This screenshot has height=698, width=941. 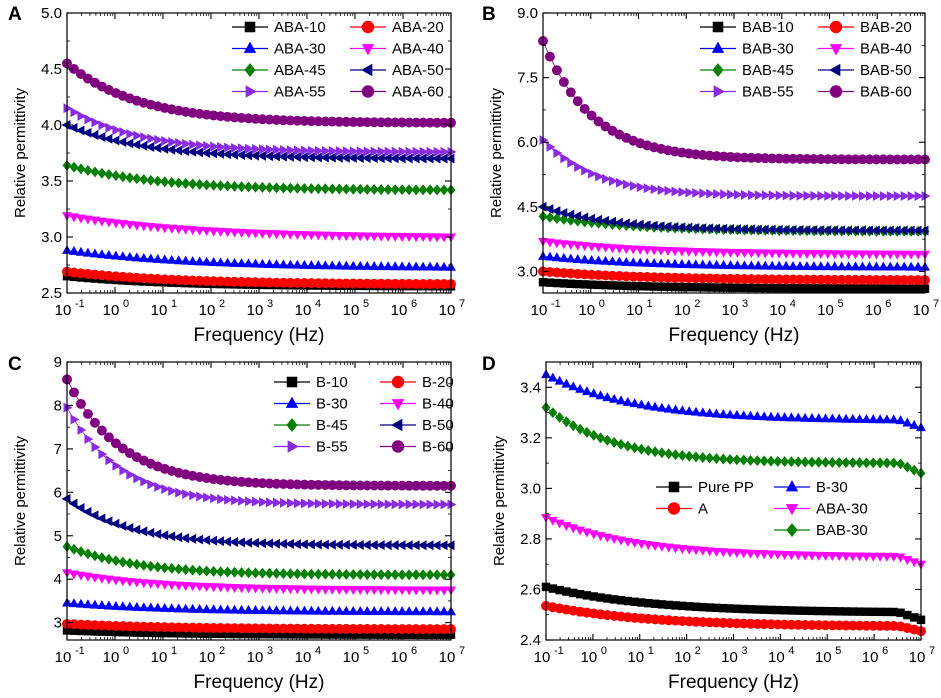 What do you see at coordinates (351, 310) in the screenshot?
I see `x-tick-label: 10` at bounding box center [351, 310].